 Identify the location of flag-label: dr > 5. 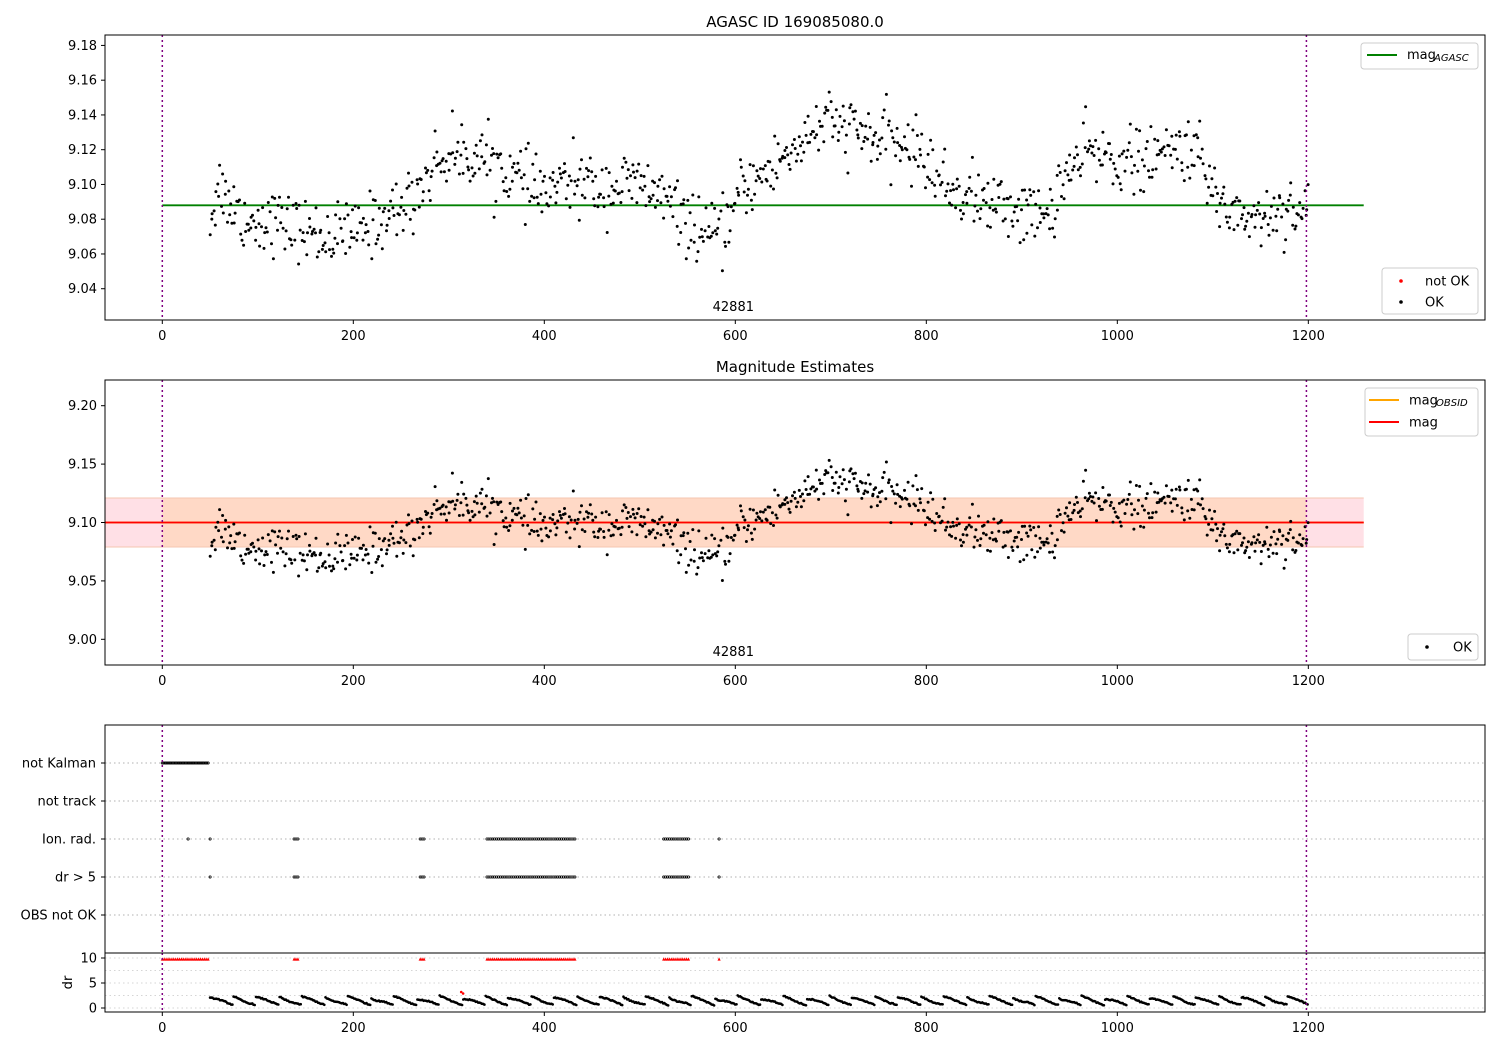
(75, 878).